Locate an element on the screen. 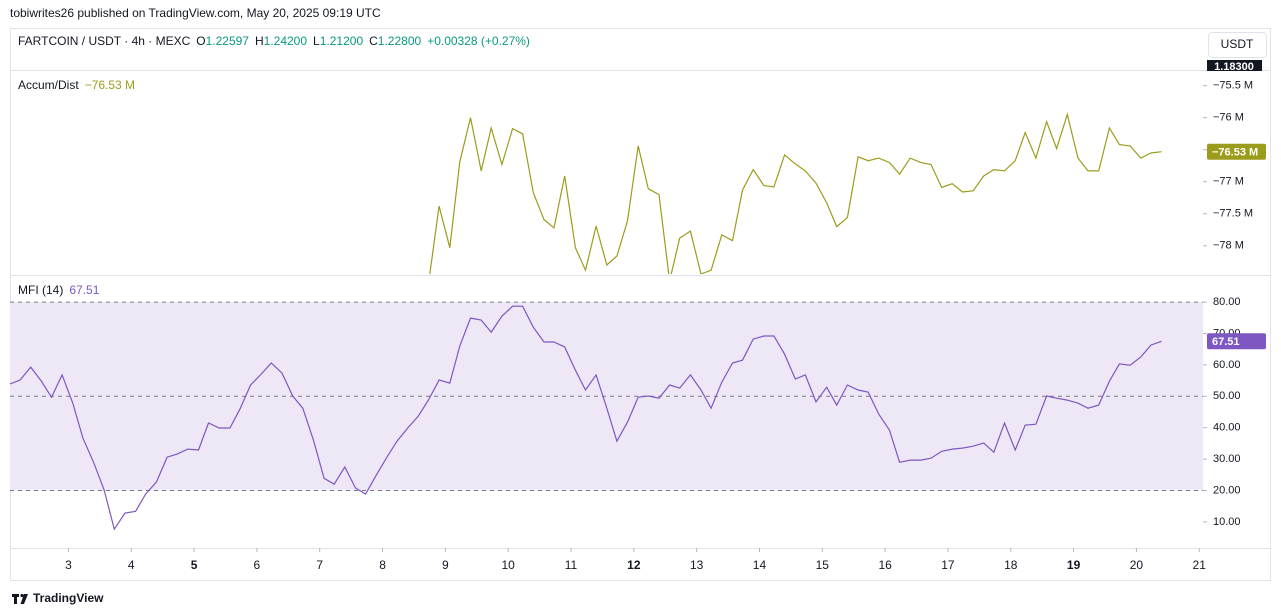 This screenshot has width=1281, height=616. ohlc: O1.22597 H1.24200 L1.21200 C1.22800 is located at coordinates (308, 41).